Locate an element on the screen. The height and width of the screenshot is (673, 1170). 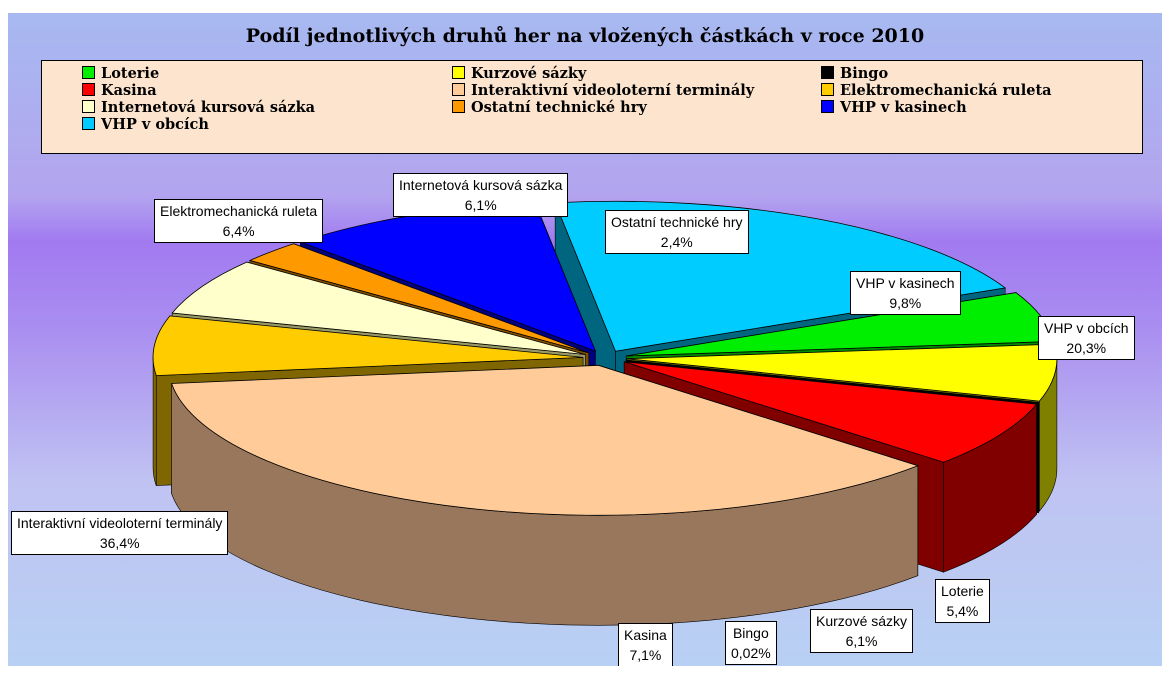
legend-label: Kurzové sázky is located at coordinates (529, 73).